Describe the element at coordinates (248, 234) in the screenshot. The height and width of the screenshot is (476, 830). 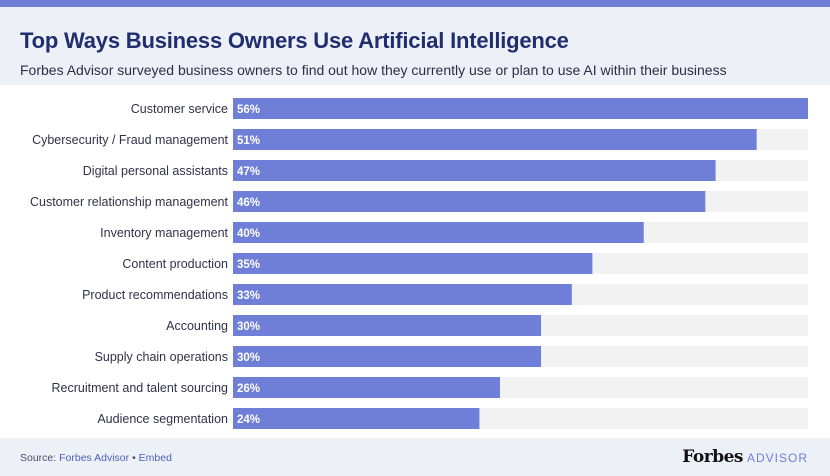
I see `value-label: 40%` at that location.